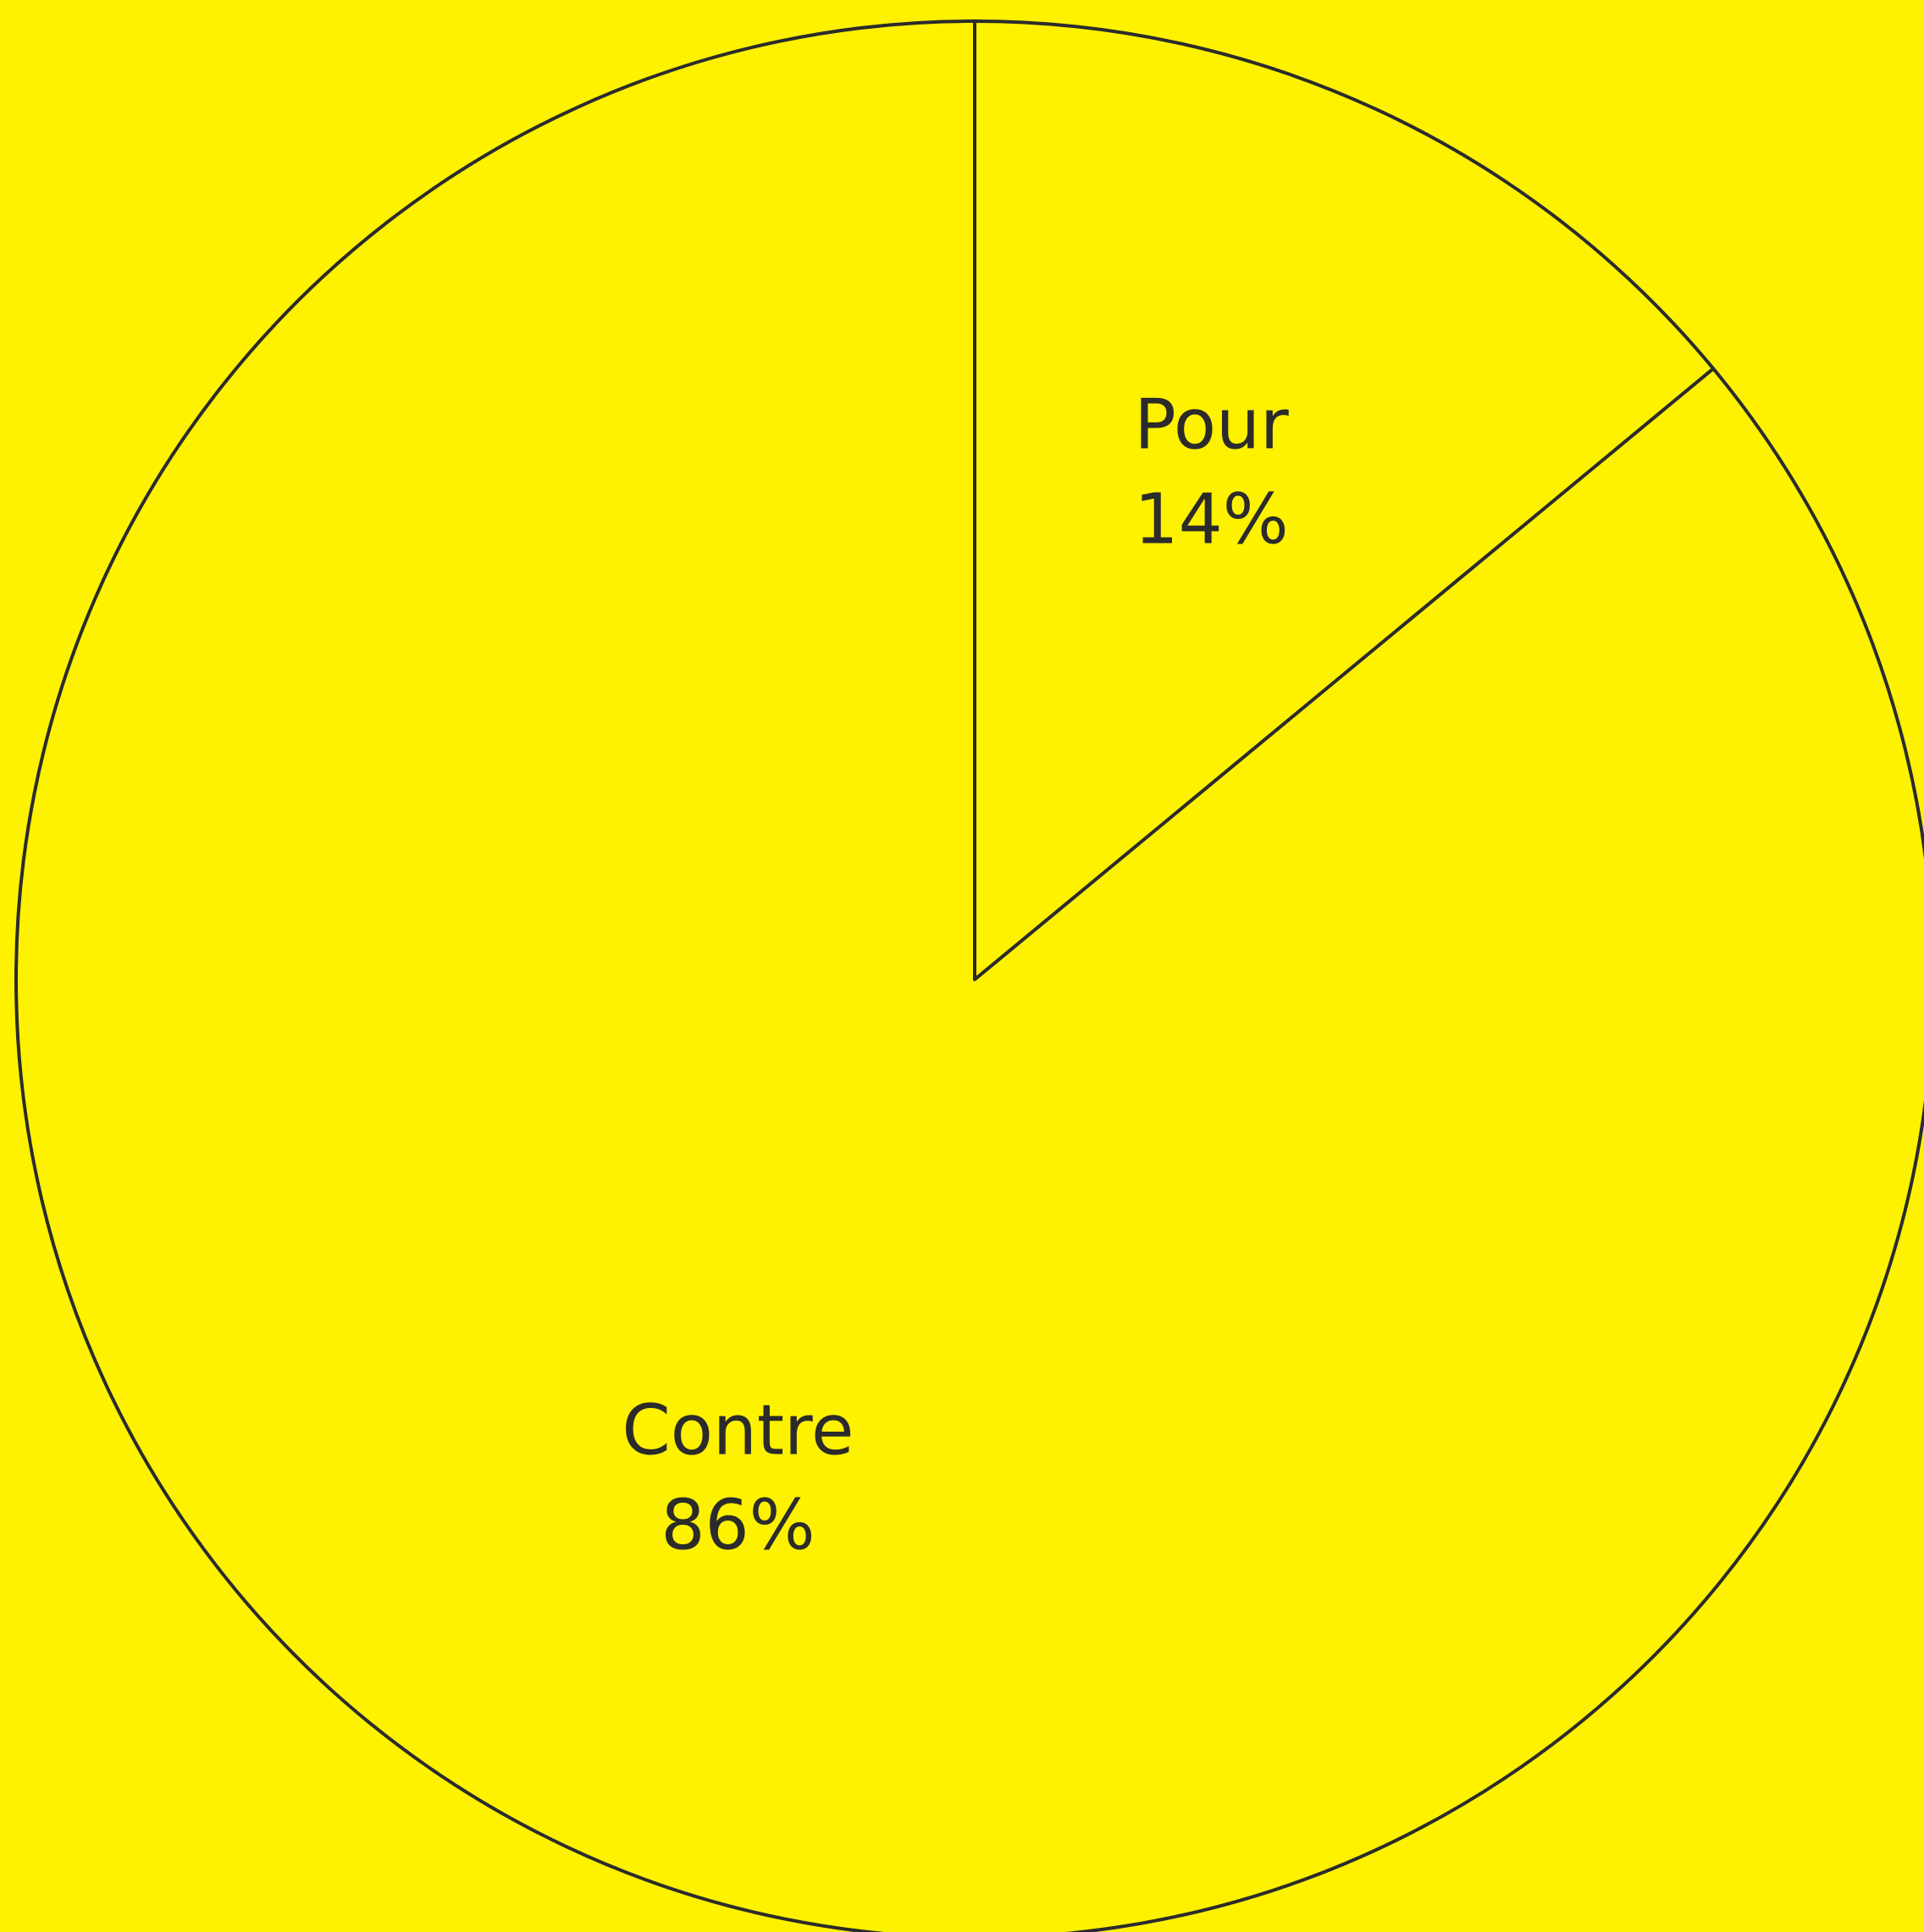 This screenshot has width=1924, height=1932. I want to click on slice-label: Contre, so click(738, 1431).